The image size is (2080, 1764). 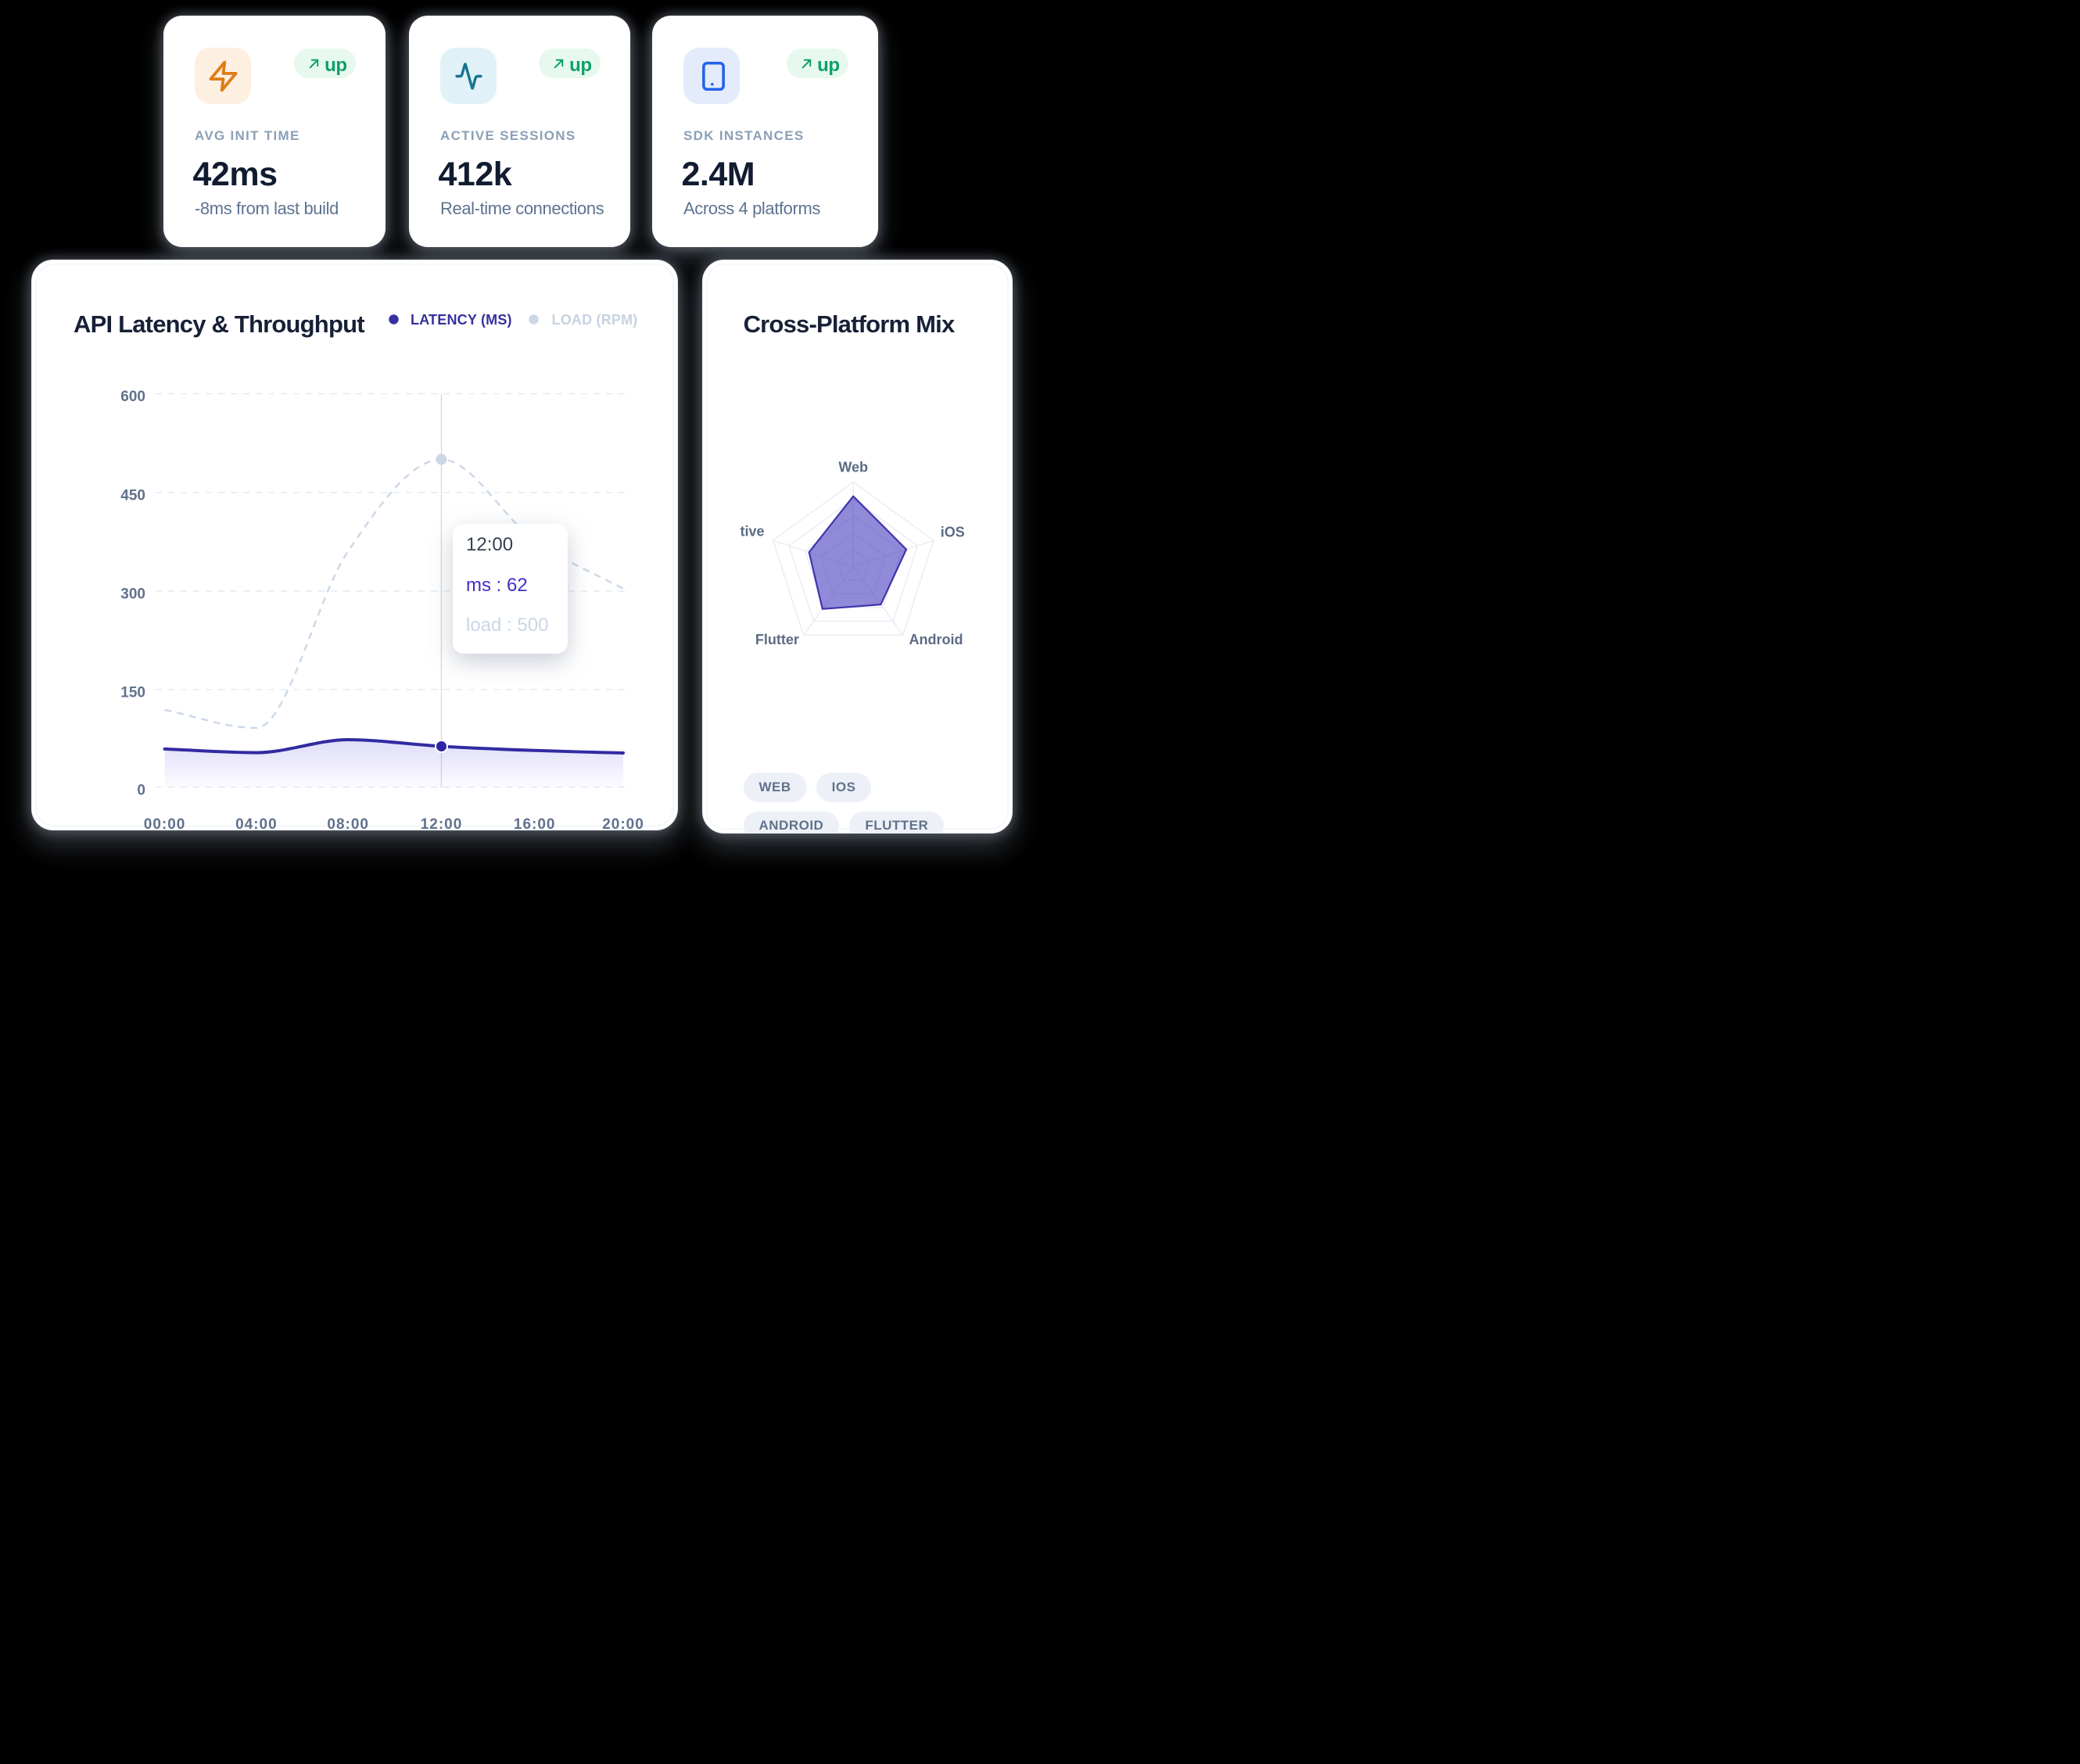 I want to click on svg-text: LATENCY (MS), so click(x=461, y=320).